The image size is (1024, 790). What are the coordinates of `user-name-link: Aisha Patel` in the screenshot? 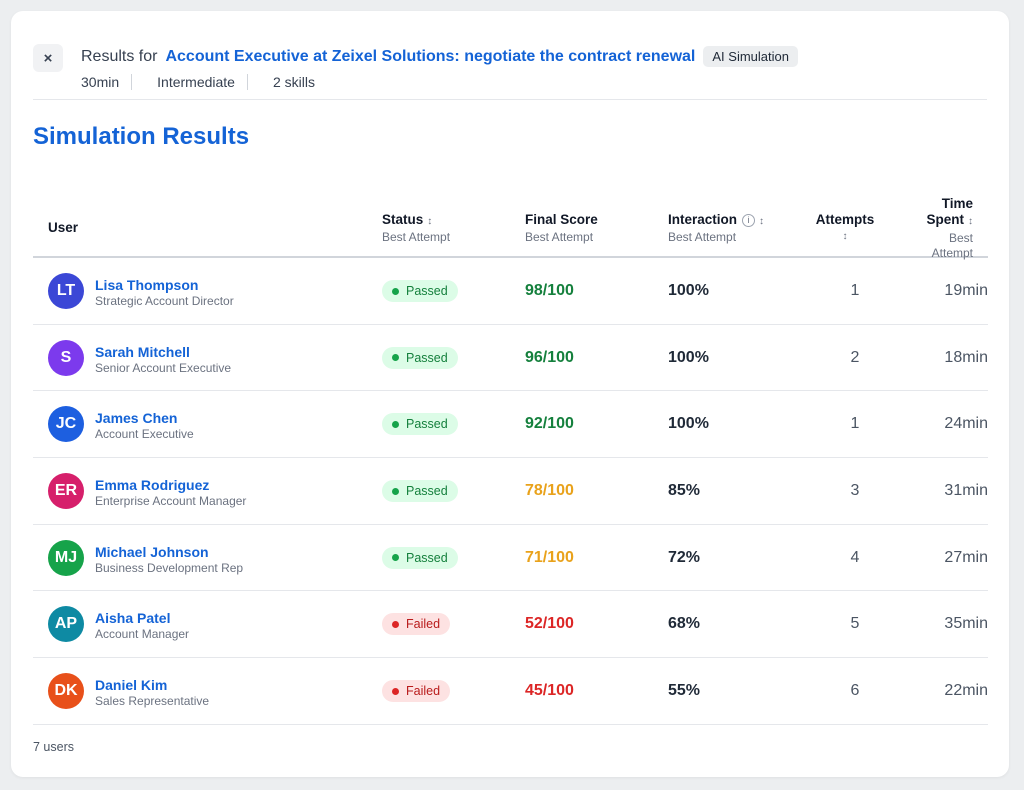 It's located at (133, 618).